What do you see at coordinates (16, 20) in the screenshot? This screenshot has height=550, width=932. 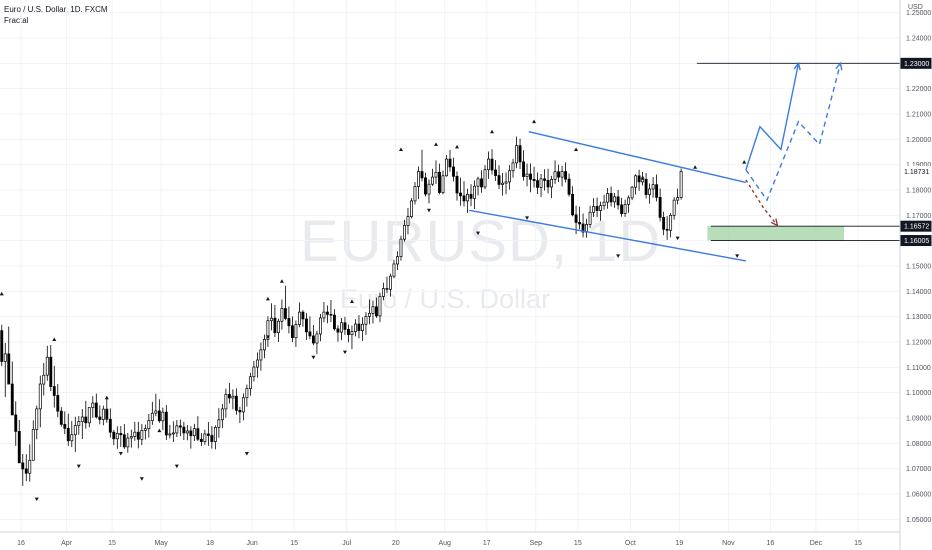 I see `indicator-label: Fractal` at bounding box center [16, 20].